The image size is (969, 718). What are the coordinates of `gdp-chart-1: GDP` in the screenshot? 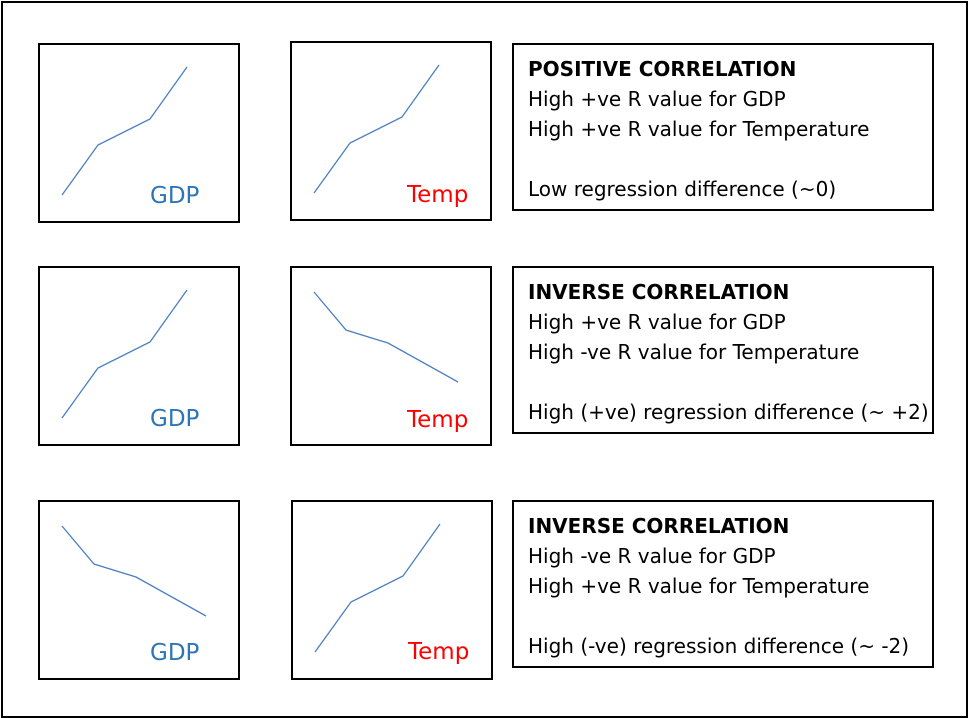 It's located at (139, 133).